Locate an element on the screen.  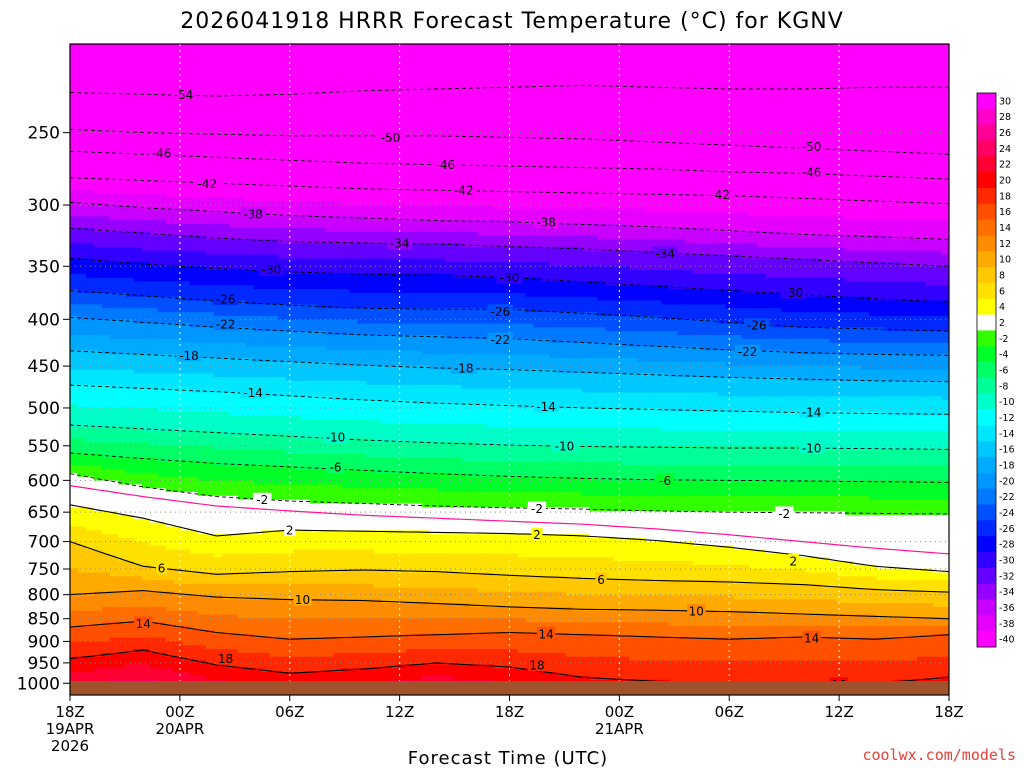
colorbar-label: 4 is located at coordinates (1002, 307).